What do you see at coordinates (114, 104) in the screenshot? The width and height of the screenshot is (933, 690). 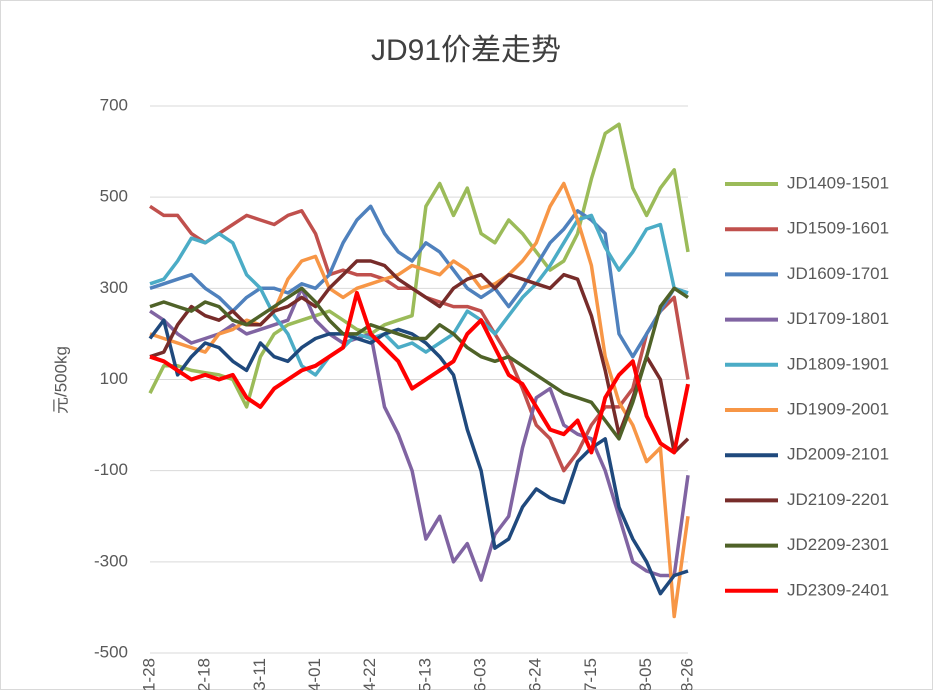 I see `y-tick-label: 700` at bounding box center [114, 104].